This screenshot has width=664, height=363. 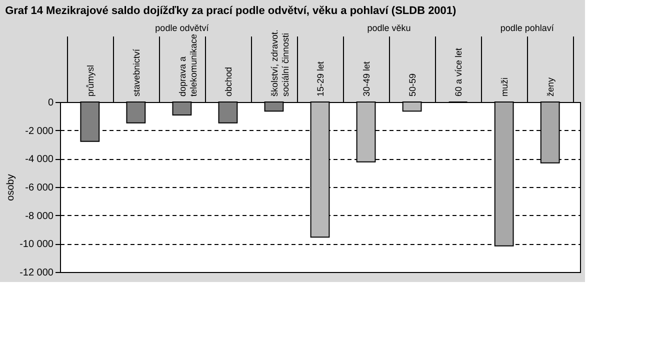 What do you see at coordinates (136, 72) in the screenshot?
I see `x-tick-label: stavebnictví` at bounding box center [136, 72].